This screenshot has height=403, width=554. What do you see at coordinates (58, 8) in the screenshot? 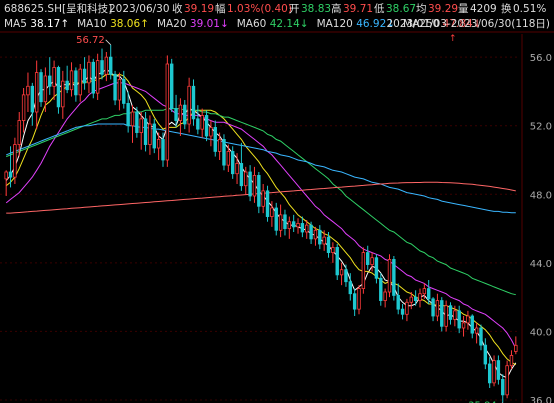
I see `stock-symbol: 688625.SH[呈和科技]` at bounding box center [58, 8].